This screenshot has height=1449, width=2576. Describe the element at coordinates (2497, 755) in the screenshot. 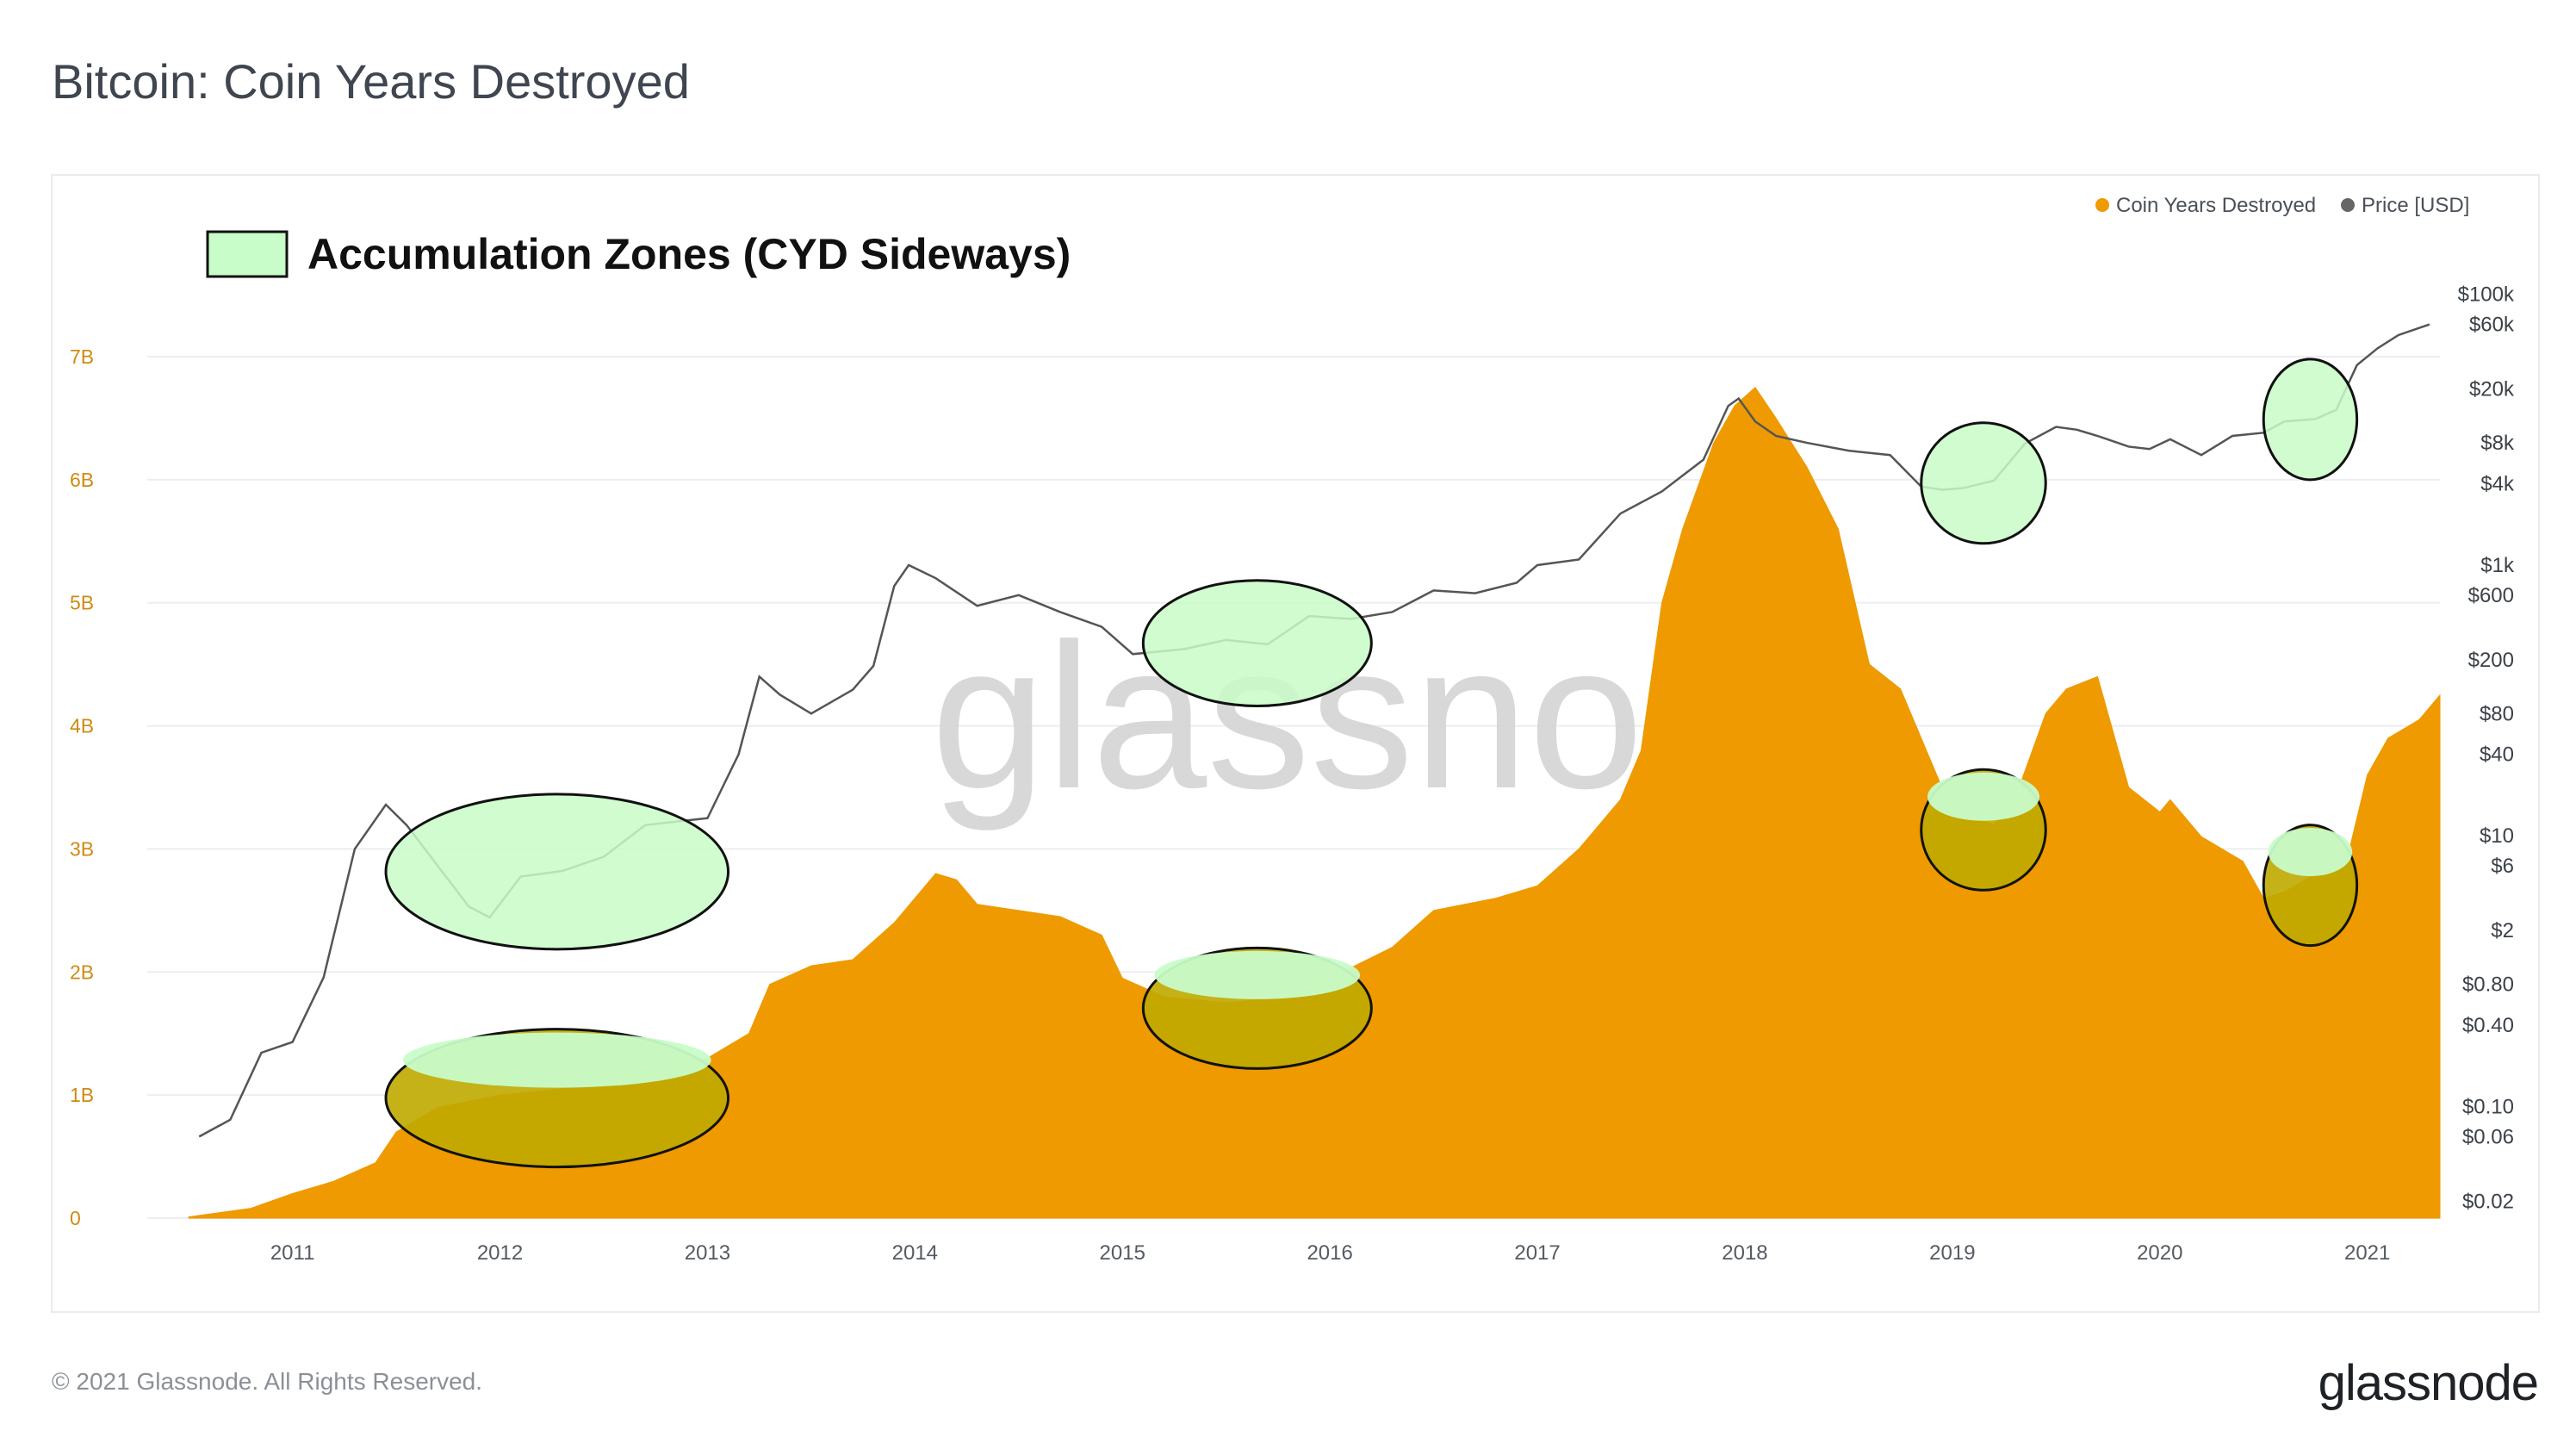

I see `y-right-tick-label: $40` at that location.